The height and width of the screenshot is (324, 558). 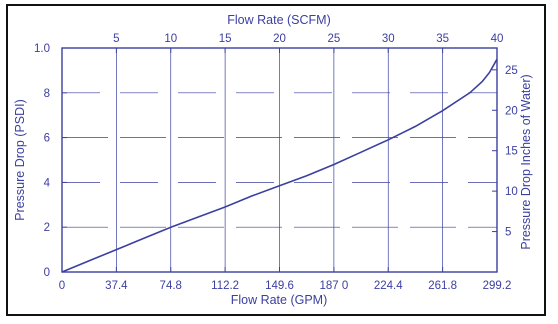 I want to click on x2-tick-label: 40, so click(x=497, y=39).